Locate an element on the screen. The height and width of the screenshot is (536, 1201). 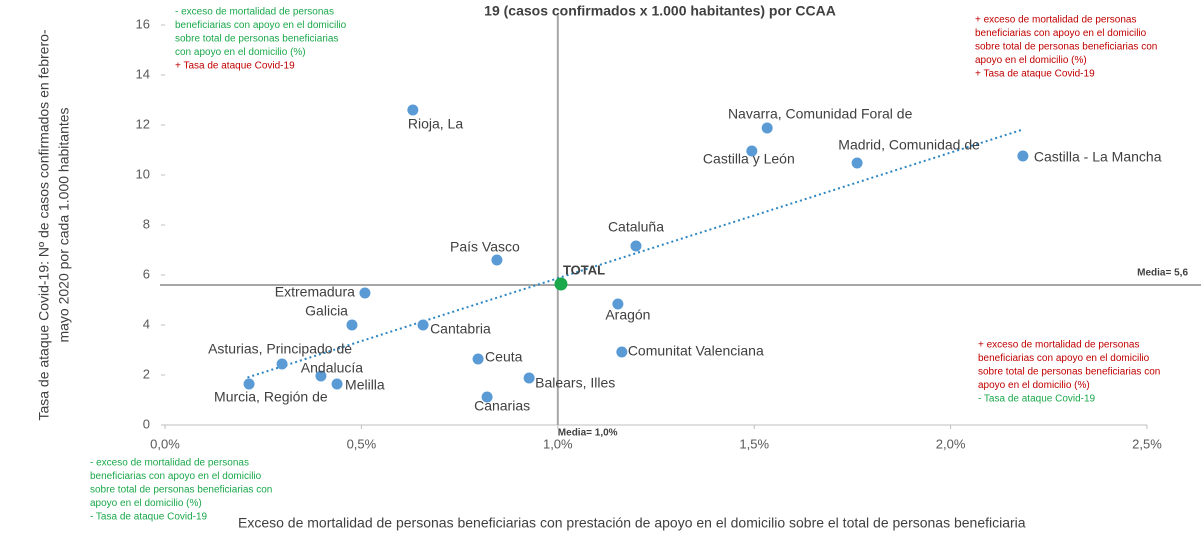
mean-label: Media= 5,6 is located at coordinates (1162, 273).